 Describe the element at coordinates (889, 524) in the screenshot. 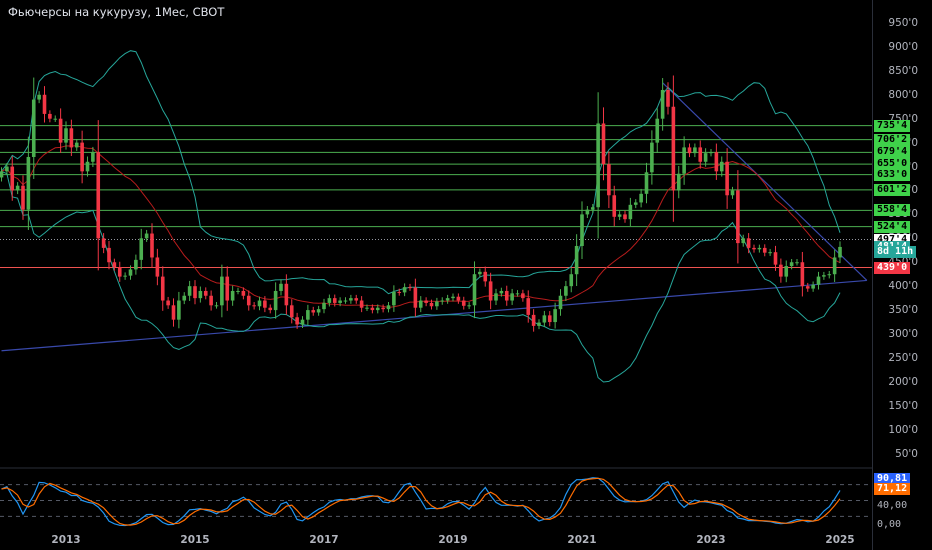

I see `oscillator-value-label: 0,00` at that location.